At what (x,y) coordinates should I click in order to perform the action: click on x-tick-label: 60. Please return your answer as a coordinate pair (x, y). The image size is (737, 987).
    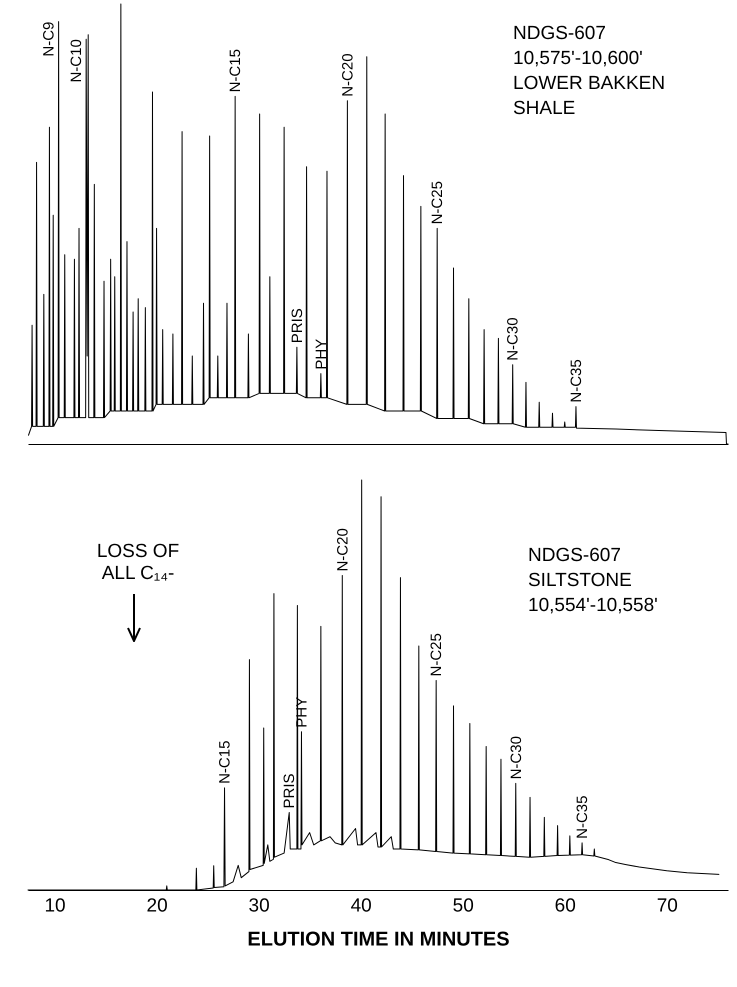
    Looking at the image, I should click on (565, 906).